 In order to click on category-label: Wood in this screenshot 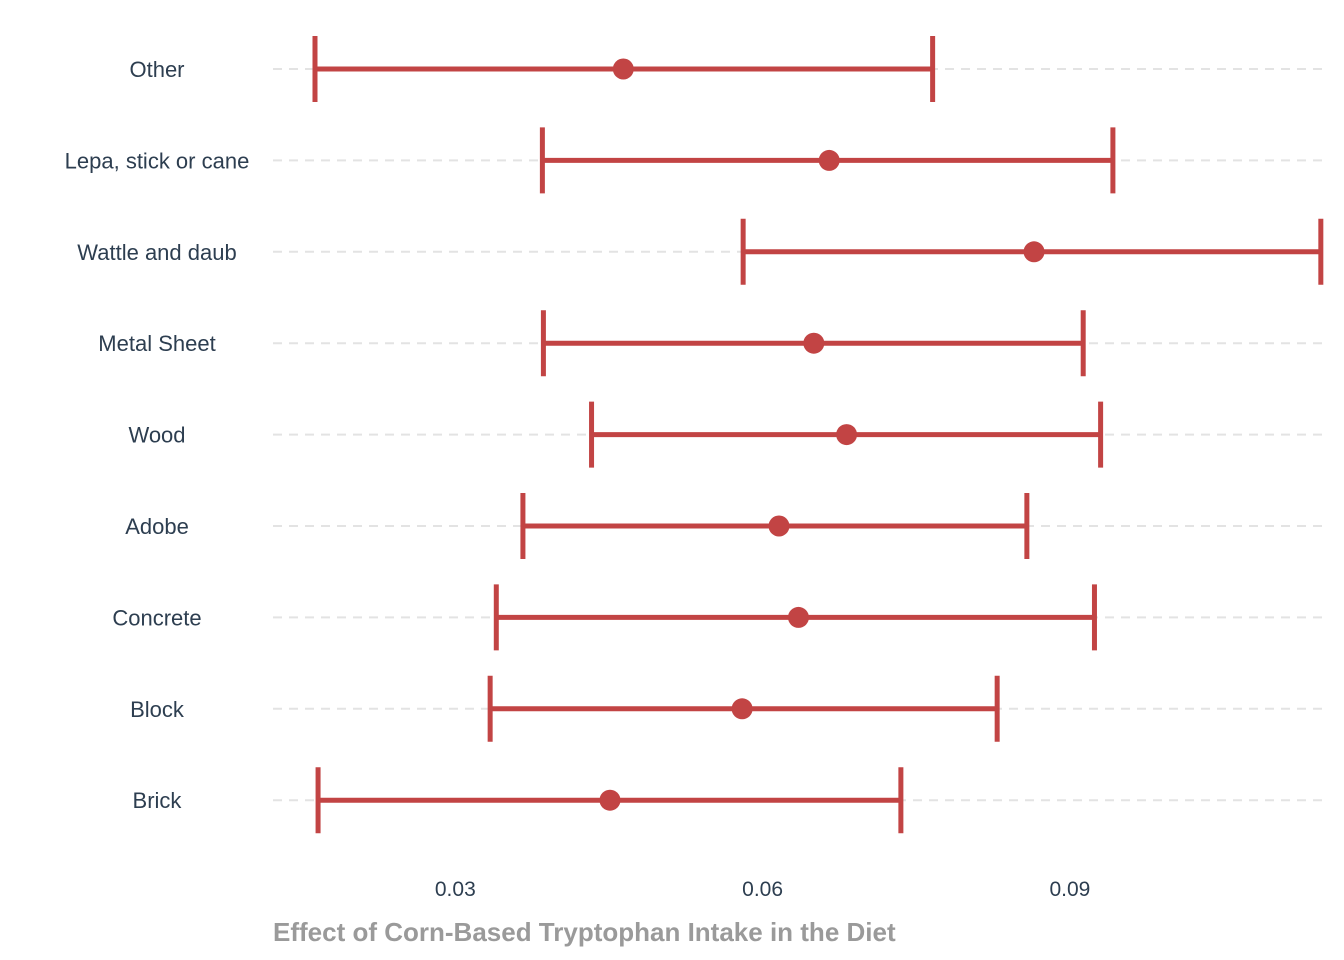, I will do `click(156, 435)`.